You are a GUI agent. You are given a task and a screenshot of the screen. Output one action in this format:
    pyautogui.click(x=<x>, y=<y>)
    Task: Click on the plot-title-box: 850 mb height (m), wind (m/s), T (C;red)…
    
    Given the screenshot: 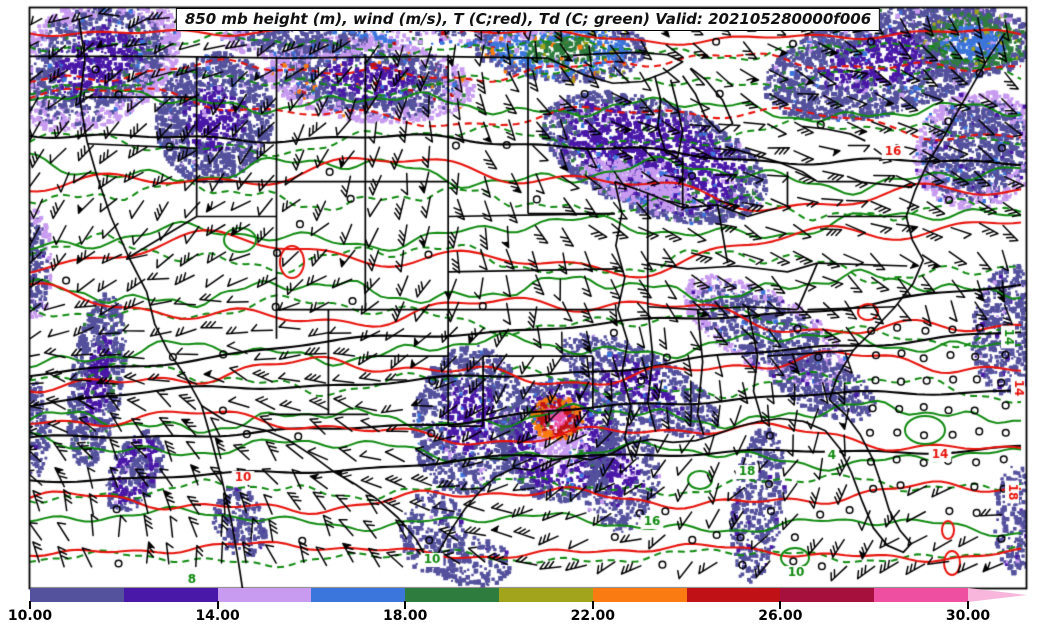 What is the action you would take?
    pyautogui.click(x=528, y=19)
    